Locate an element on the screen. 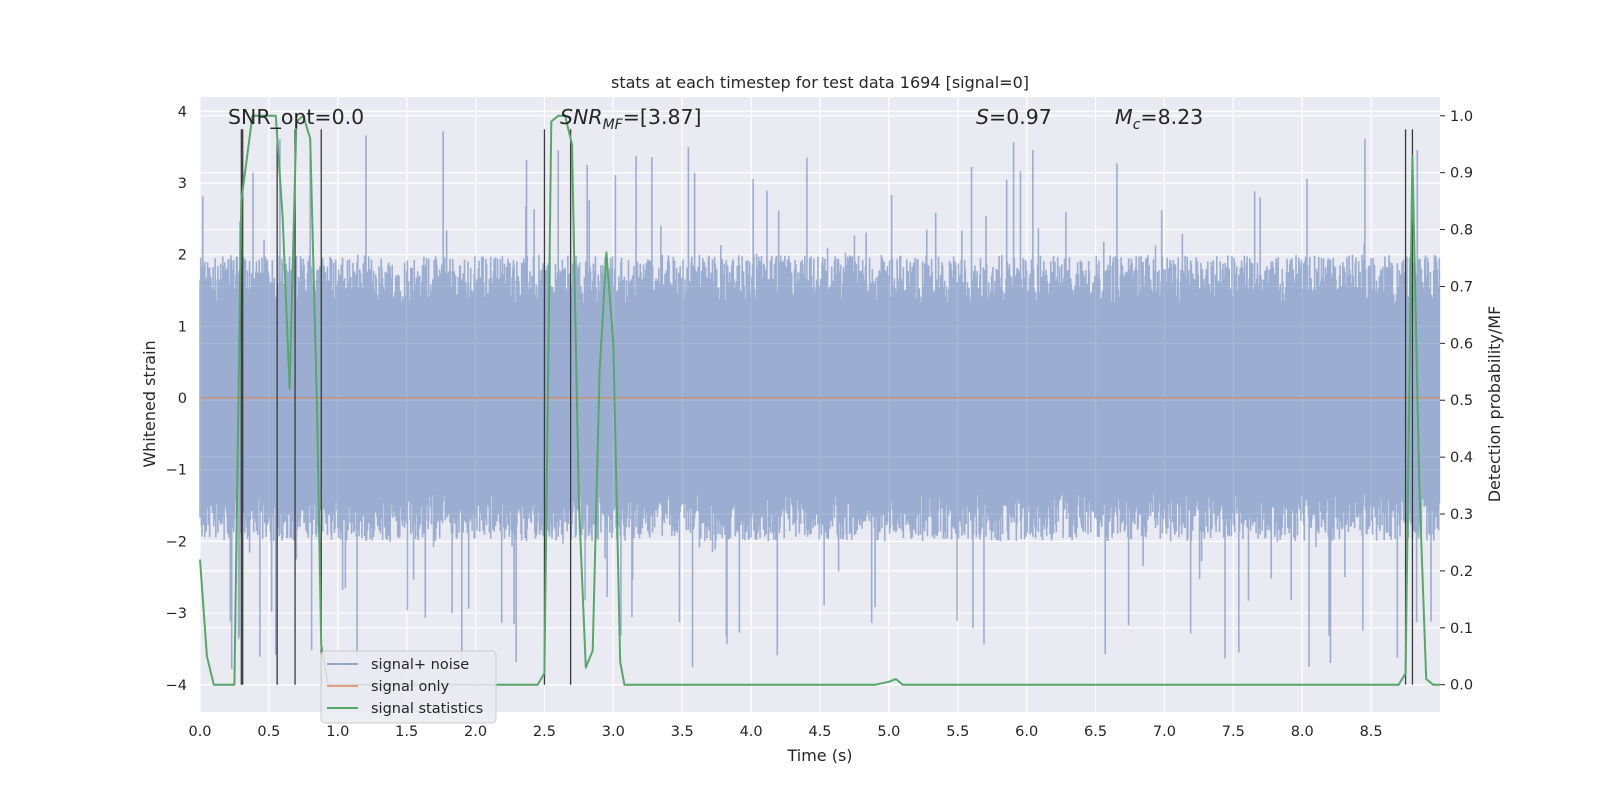  y-left-tick-label-3: 1 is located at coordinates (182, 327).